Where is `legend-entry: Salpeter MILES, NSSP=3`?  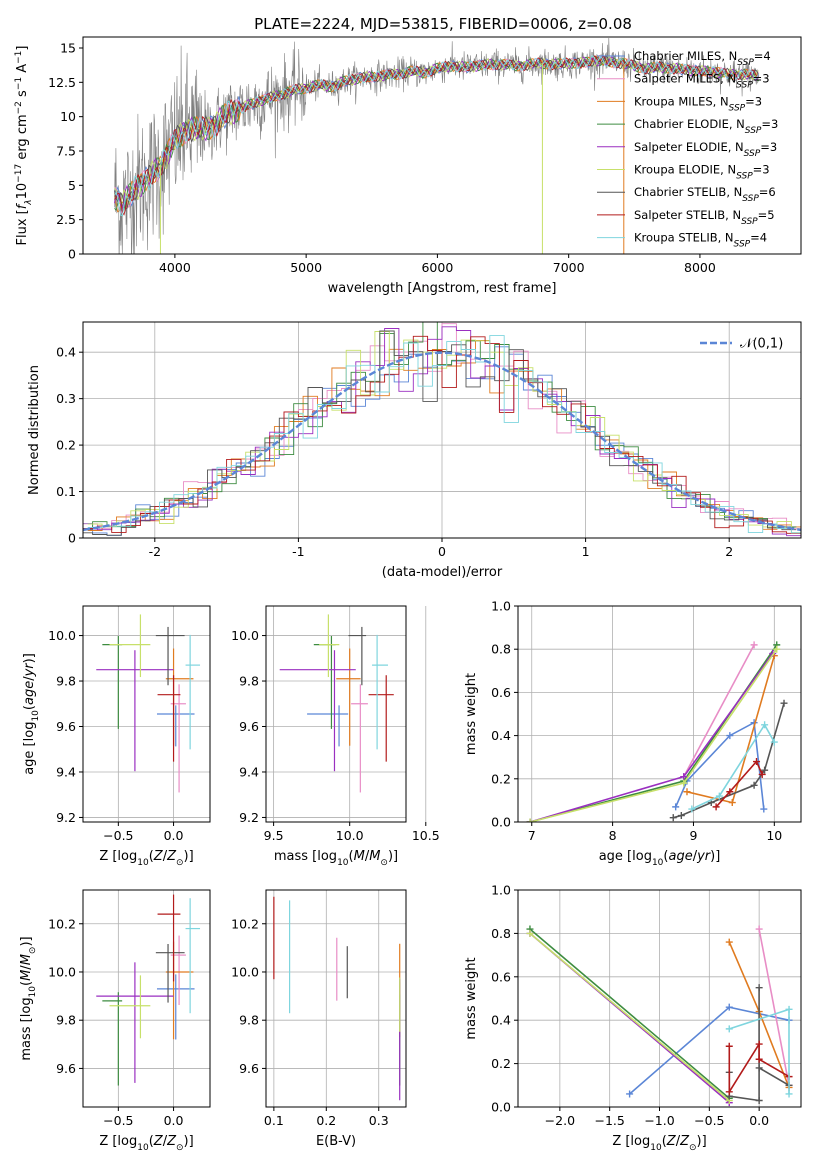
legend-entry: Salpeter MILES, NSSP=3 is located at coordinates (702, 81).